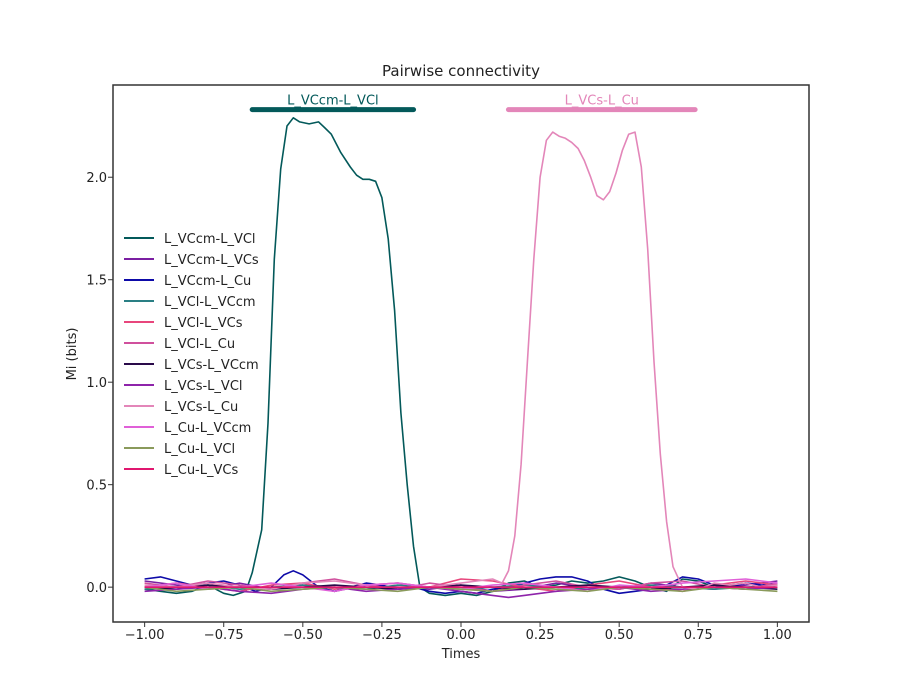  What do you see at coordinates (210, 302) in the screenshot?
I see `legend-label-3: L_VCl-L_VCcm` at bounding box center [210, 302].